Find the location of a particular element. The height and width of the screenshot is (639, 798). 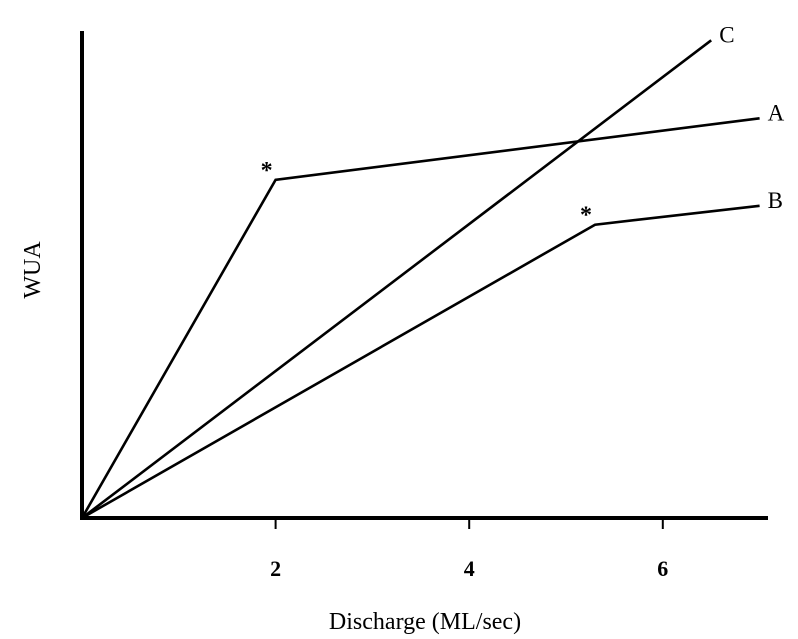

series-a-marker: * is located at coordinates (267, 171).